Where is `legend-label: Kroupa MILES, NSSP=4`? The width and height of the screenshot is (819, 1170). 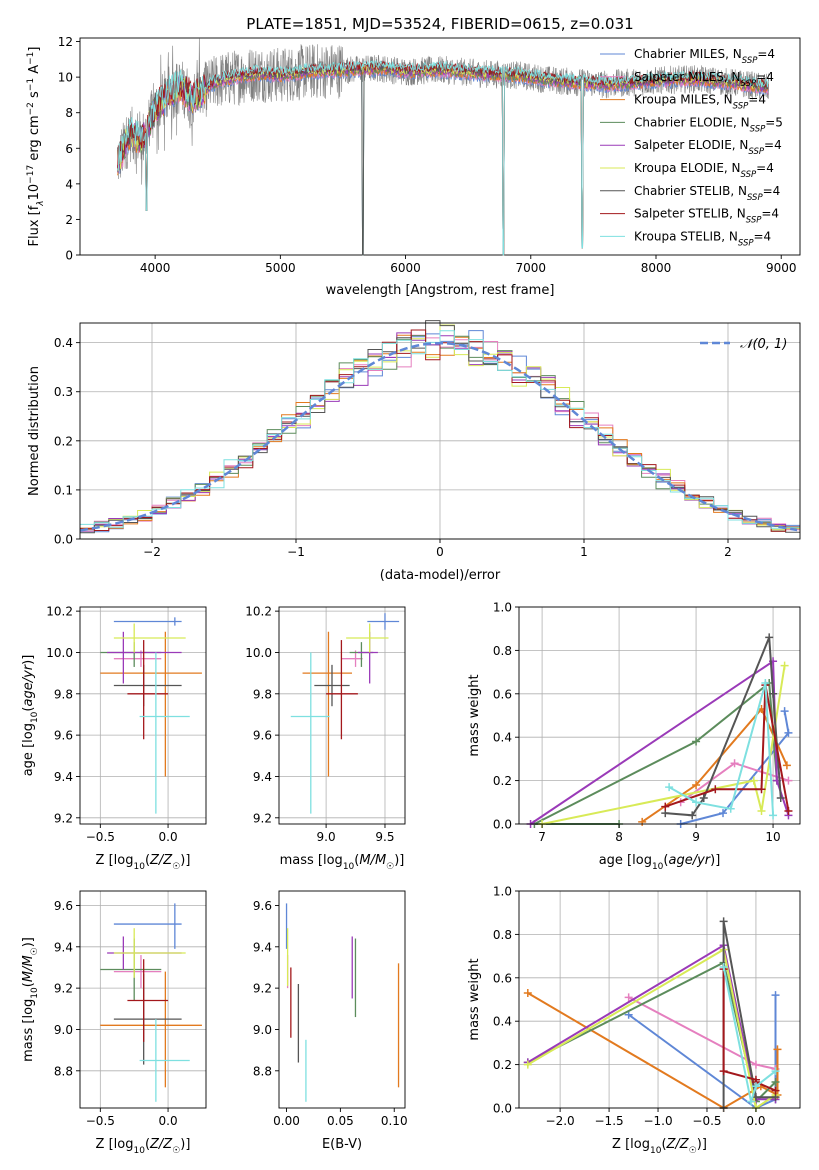
legend-label: Kroupa MILES, NSSP=4 is located at coordinates (700, 102).